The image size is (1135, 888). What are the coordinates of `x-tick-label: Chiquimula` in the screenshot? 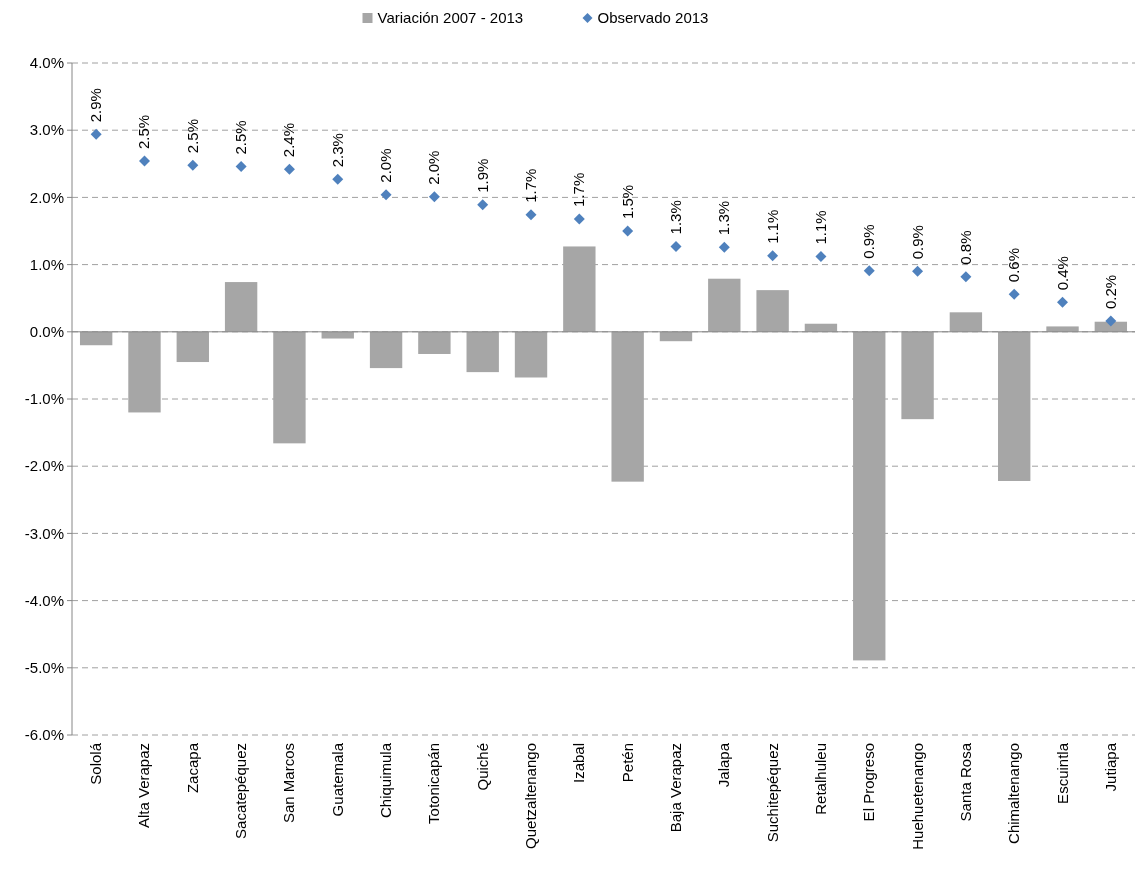 It's located at (386, 780).